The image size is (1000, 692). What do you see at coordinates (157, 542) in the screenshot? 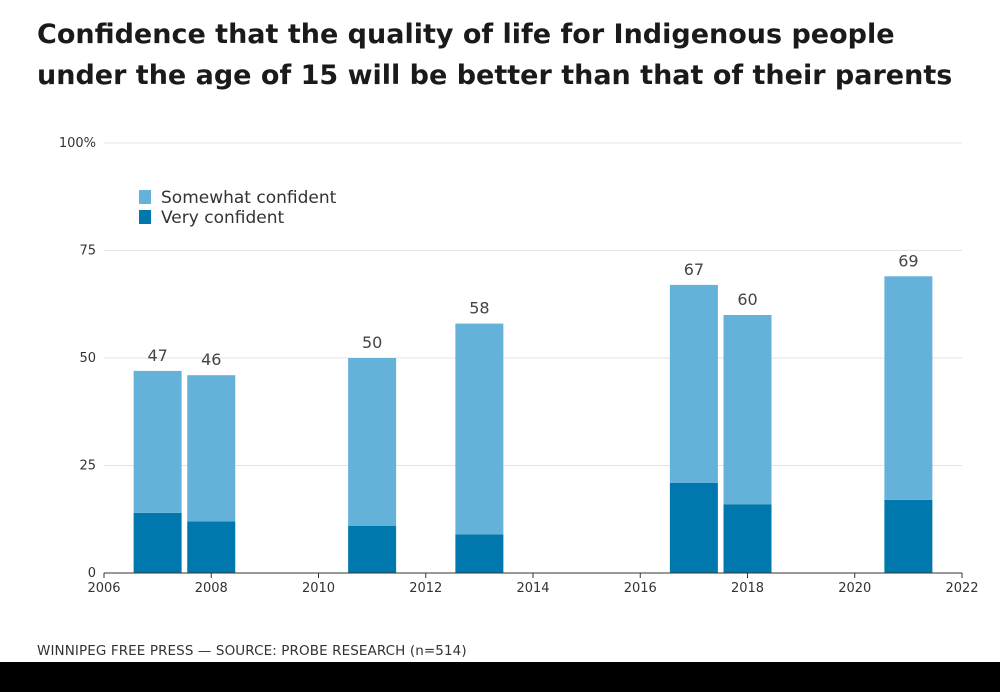
I see `bar-very-2007` at bounding box center [157, 542].